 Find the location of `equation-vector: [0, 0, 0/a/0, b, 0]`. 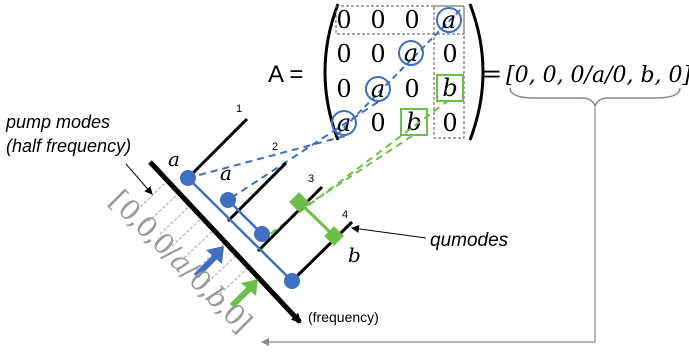

equation-vector: [0, 0, 0/a/0, b, 0] is located at coordinates (597, 75).